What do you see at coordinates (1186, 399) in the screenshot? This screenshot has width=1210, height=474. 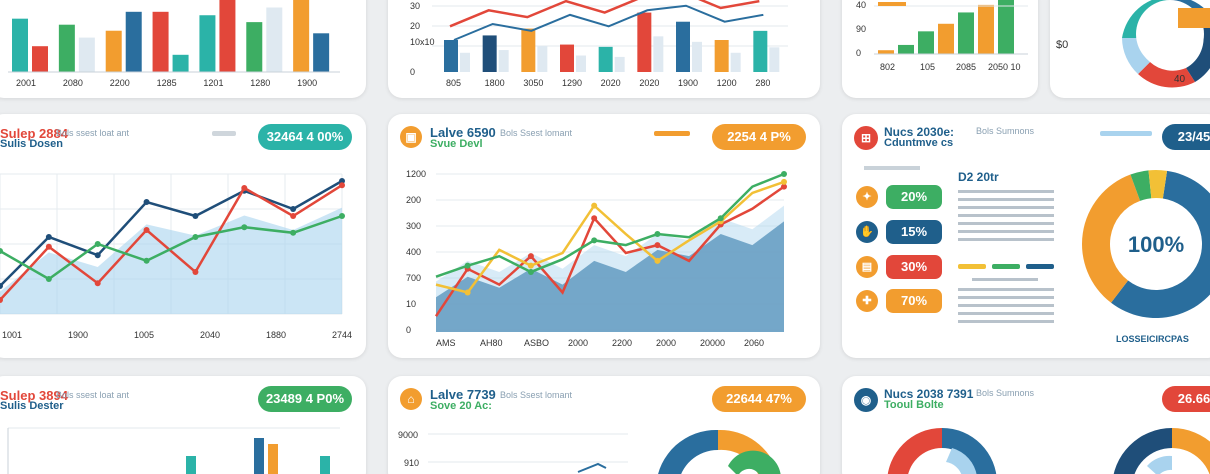 I see `stat-pill: 26.66` at bounding box center [1186, 399].